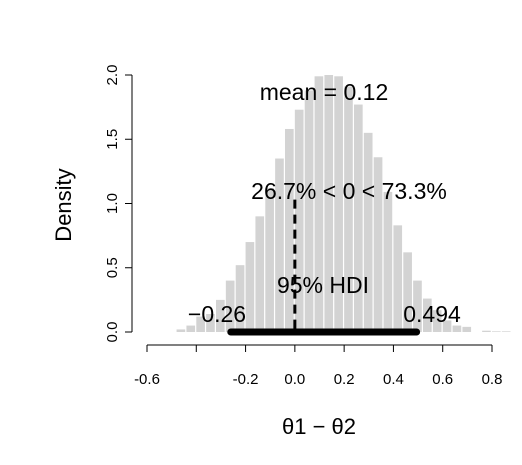 The width and height of the screenshot is (522, 465). Describe the element at coordinates (323, 285) in the screenshot. I see `hdi-label: 95% HDI` at that location.